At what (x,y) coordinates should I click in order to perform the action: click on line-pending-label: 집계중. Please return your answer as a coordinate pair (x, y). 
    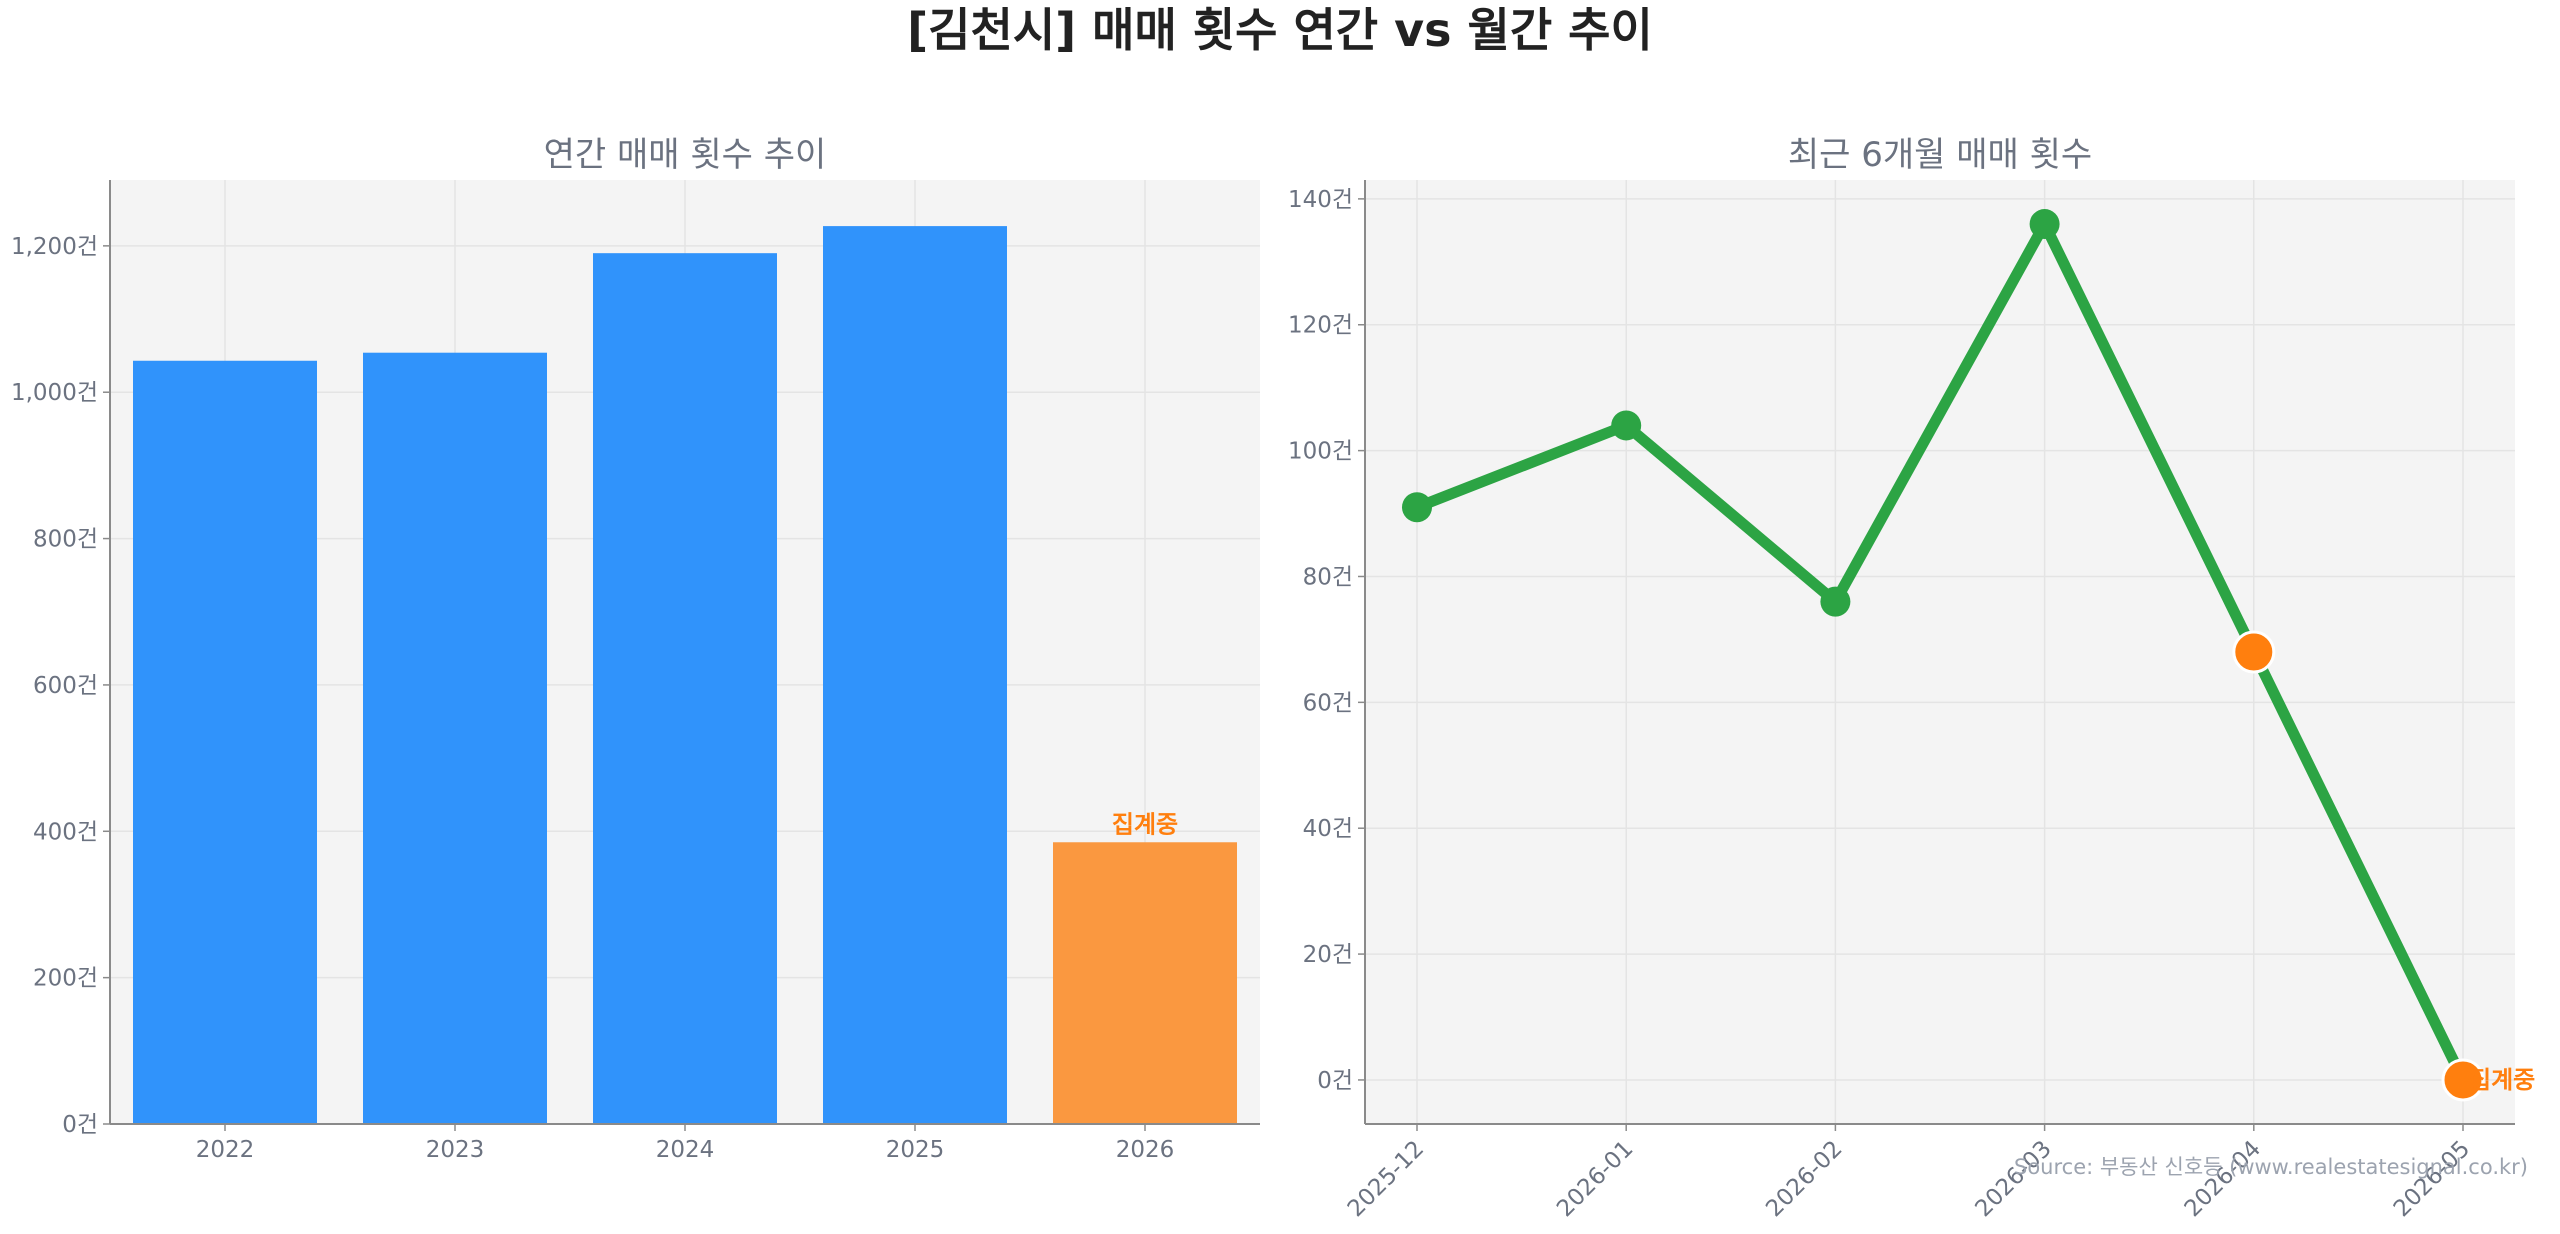
    Looking at the image, I should click on (2502, 1080).